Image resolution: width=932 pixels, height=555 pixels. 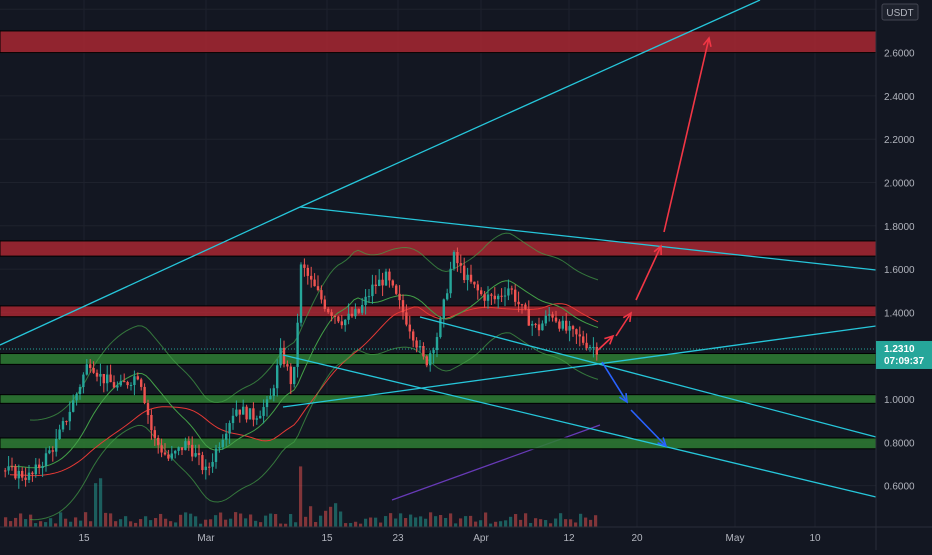 I want to click on x-tick-label: 15, so click(x=327, y=538).